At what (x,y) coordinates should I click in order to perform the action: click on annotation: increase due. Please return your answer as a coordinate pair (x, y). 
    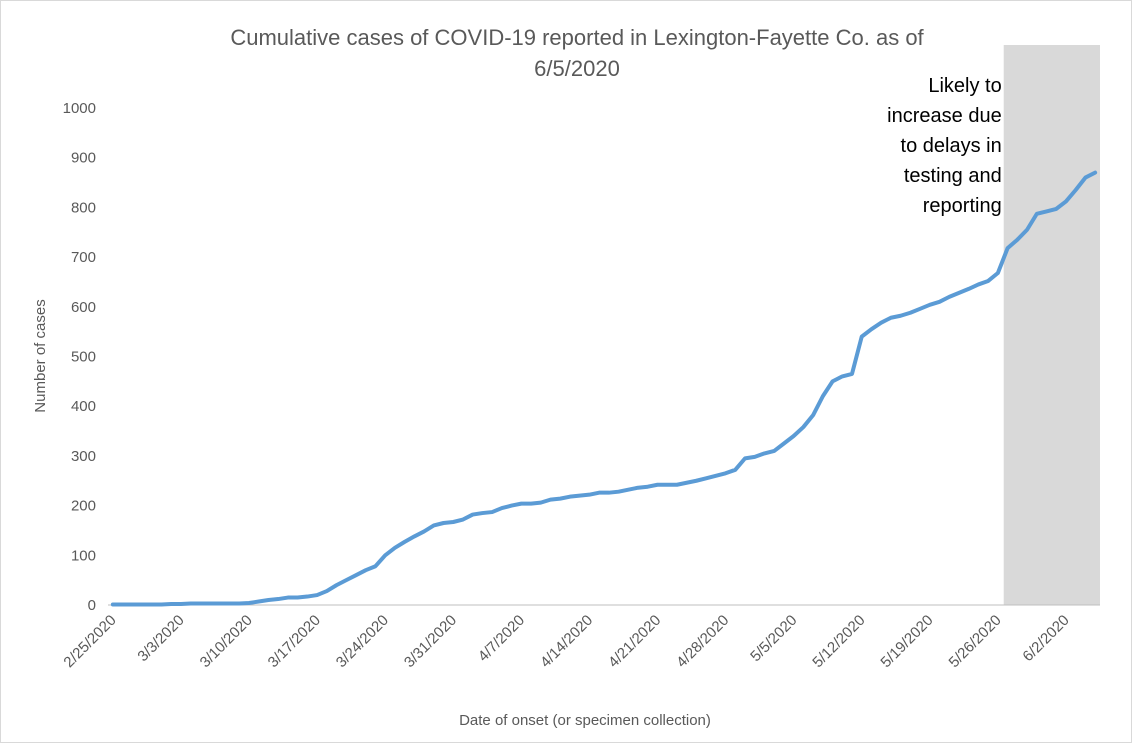
    Looking at the image, I should click on (944, 116).